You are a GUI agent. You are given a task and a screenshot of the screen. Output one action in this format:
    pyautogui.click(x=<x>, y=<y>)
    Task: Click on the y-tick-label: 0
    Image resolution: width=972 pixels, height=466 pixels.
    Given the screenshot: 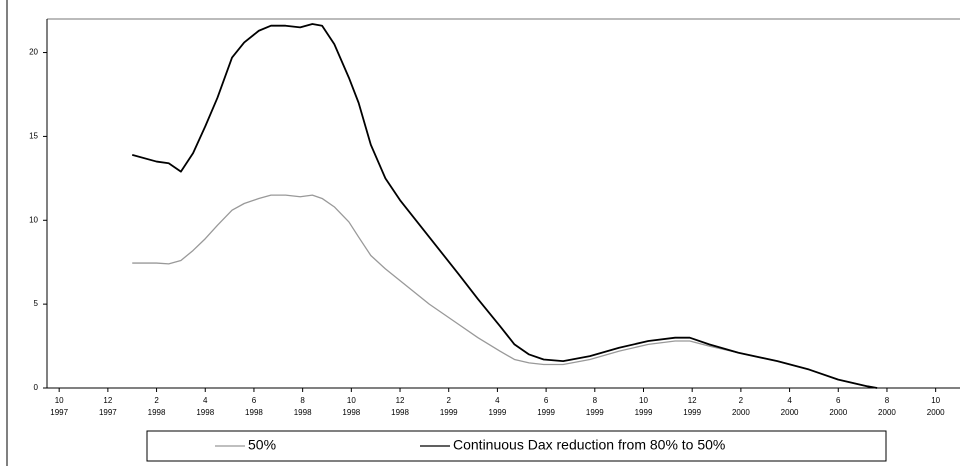 What is the action you would take?
    pyautogui.click(x=36, y=387)
    